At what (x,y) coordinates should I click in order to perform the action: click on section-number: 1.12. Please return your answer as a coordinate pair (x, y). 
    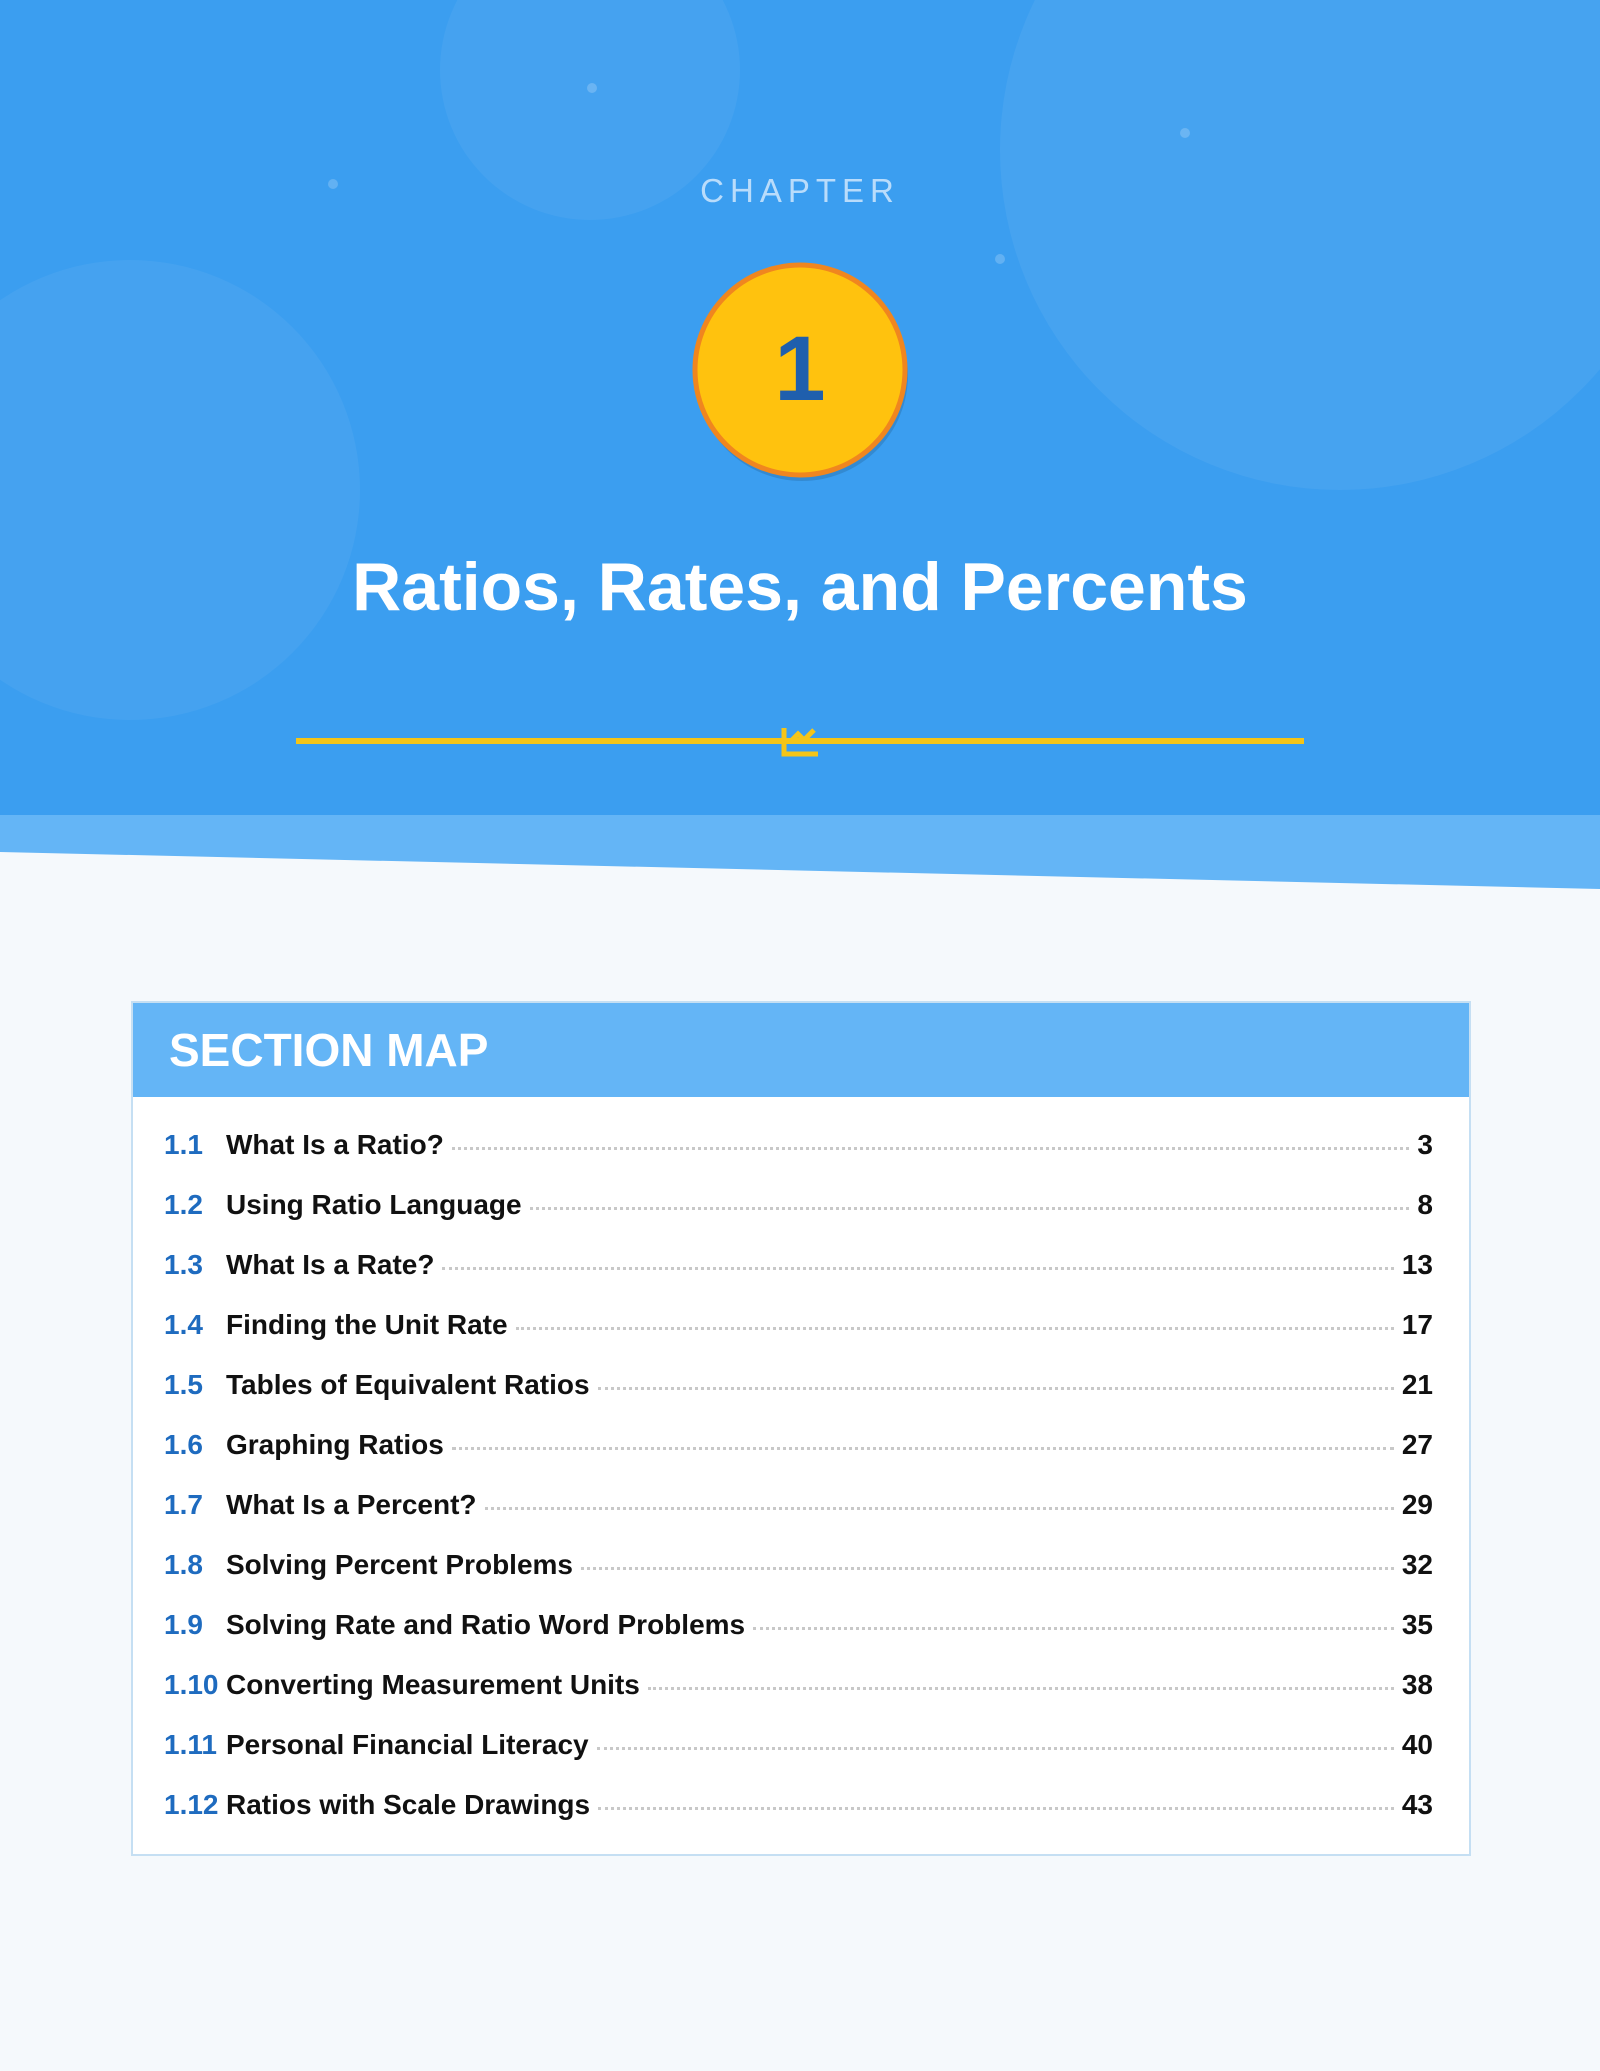
    Looking at the image, I should click on (191, 1804).